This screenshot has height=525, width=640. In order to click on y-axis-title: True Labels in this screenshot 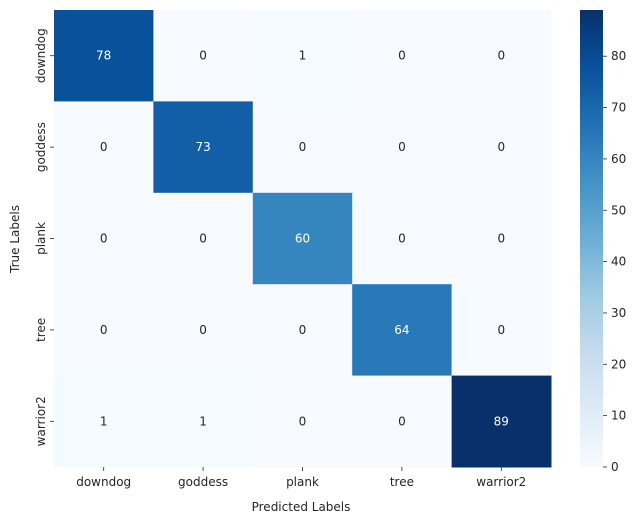, I will do `click(15, 239)`.